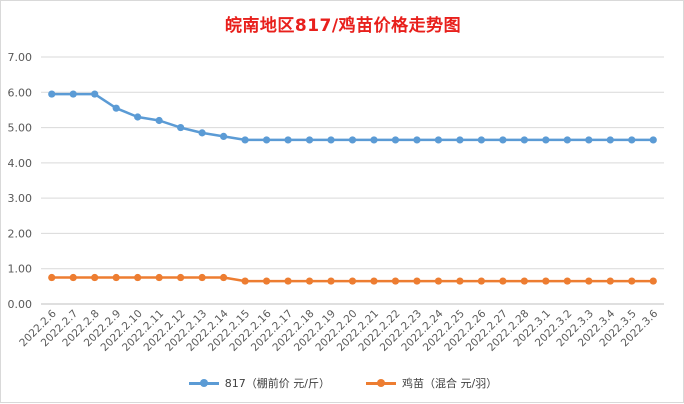 This screenshot has width=684, height=404. Describe the element at coordinates (20, 233) in the screenshot. I see `y-tick-label: 2.00` at that location.